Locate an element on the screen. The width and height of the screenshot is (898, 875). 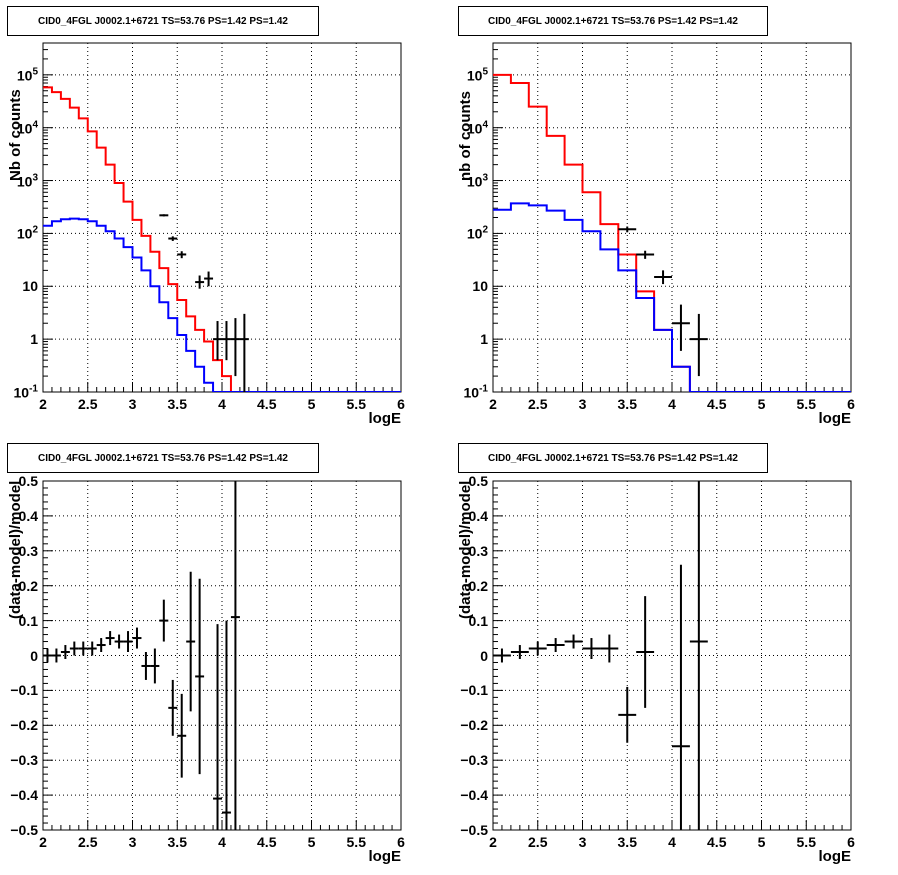
y-tick-label: 10² is located at coordinates (27, 233).